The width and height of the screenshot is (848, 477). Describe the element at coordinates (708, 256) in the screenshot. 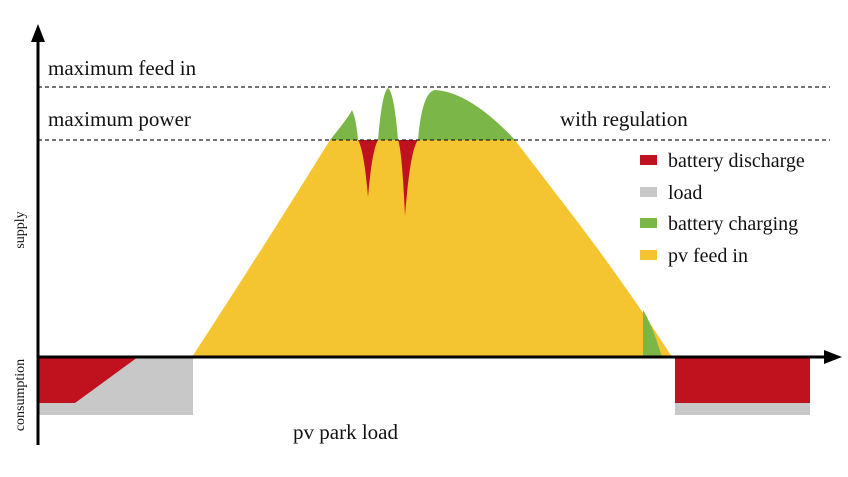

I see `legend-label: pv feed in` at that location.